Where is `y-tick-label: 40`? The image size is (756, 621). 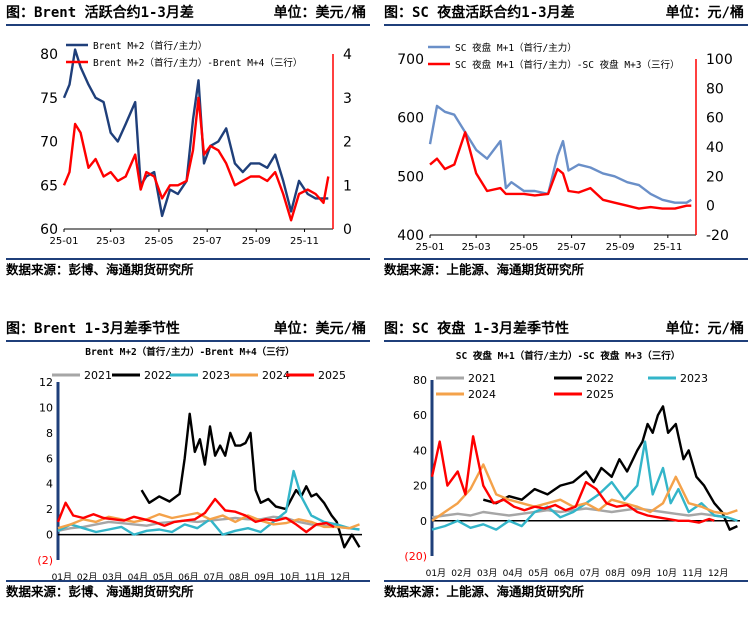
y-tick-label: 40 is located at coordinates (420, 450).